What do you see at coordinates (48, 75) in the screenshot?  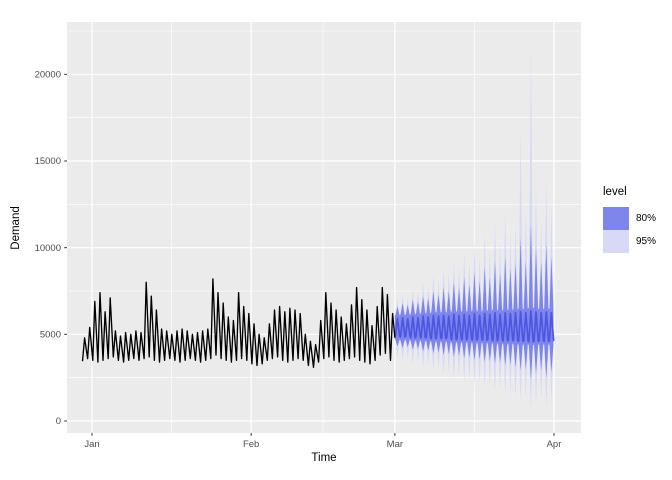 I see `y-tick-label: 20000` at bounding box center [48, 75].